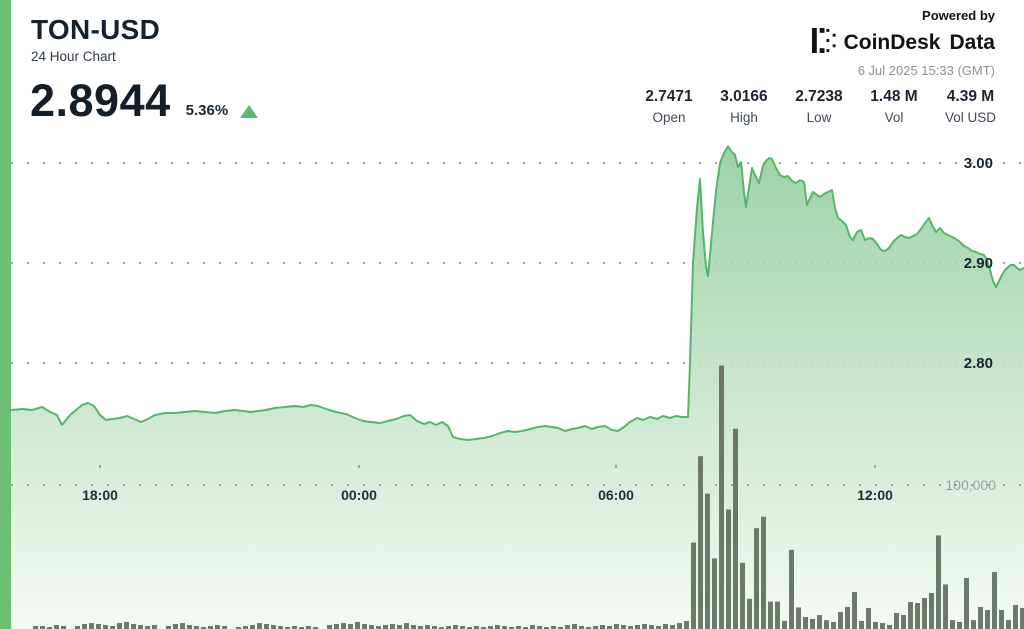  What do you see at coordinates (824, 43) in the screenshot?
I see `coindesk-logo-icon` at bounding box center [824, 43].